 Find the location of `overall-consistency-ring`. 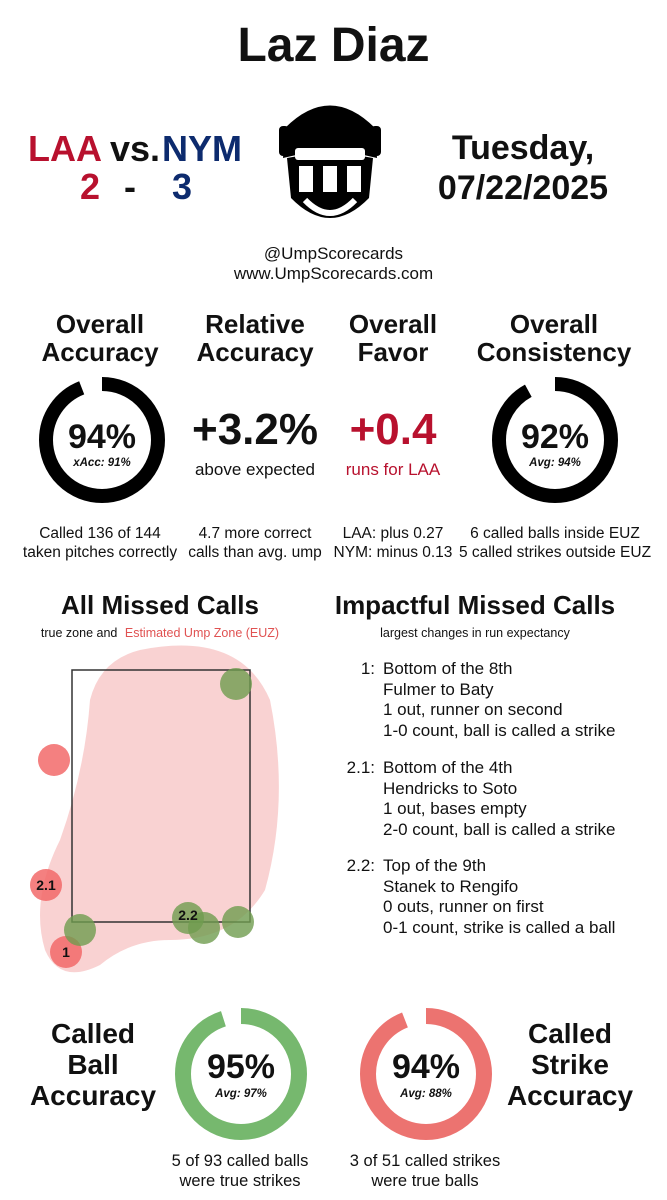

overall-consistency-ring is located at coordinates (555, 440).